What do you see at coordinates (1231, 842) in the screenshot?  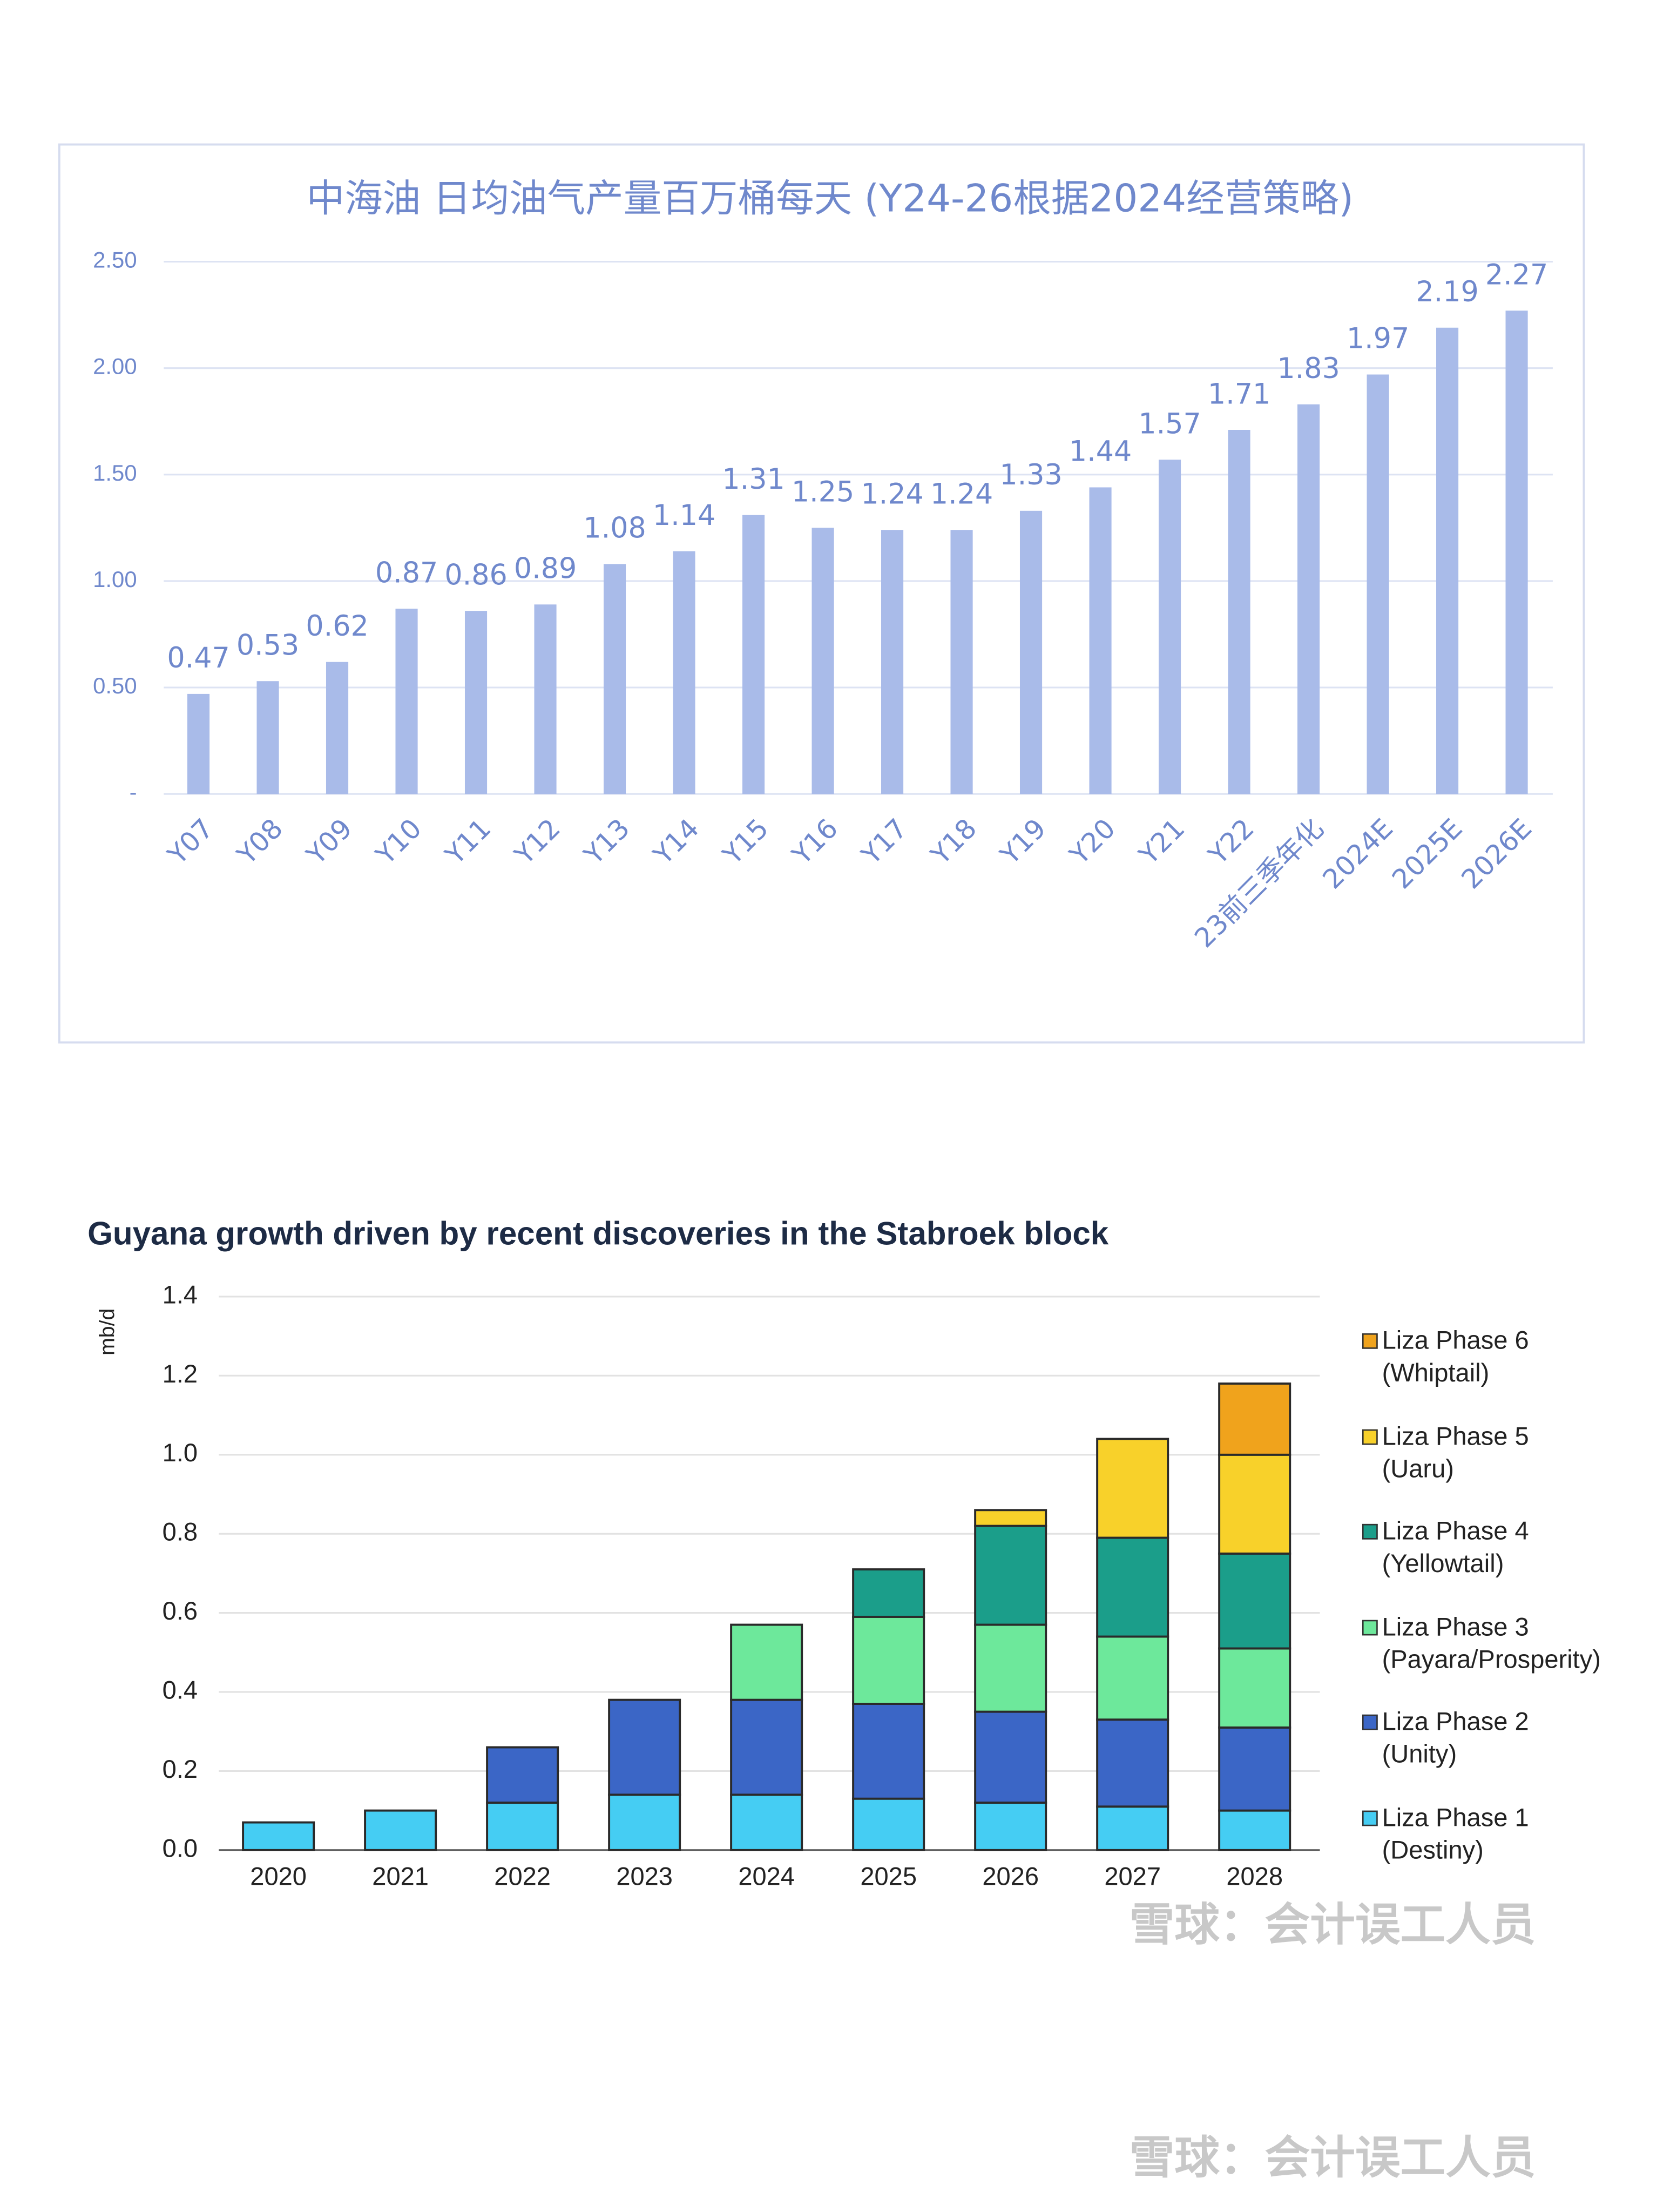 I see `x-tick-label: Y22` at bounding box center [1231, 842].